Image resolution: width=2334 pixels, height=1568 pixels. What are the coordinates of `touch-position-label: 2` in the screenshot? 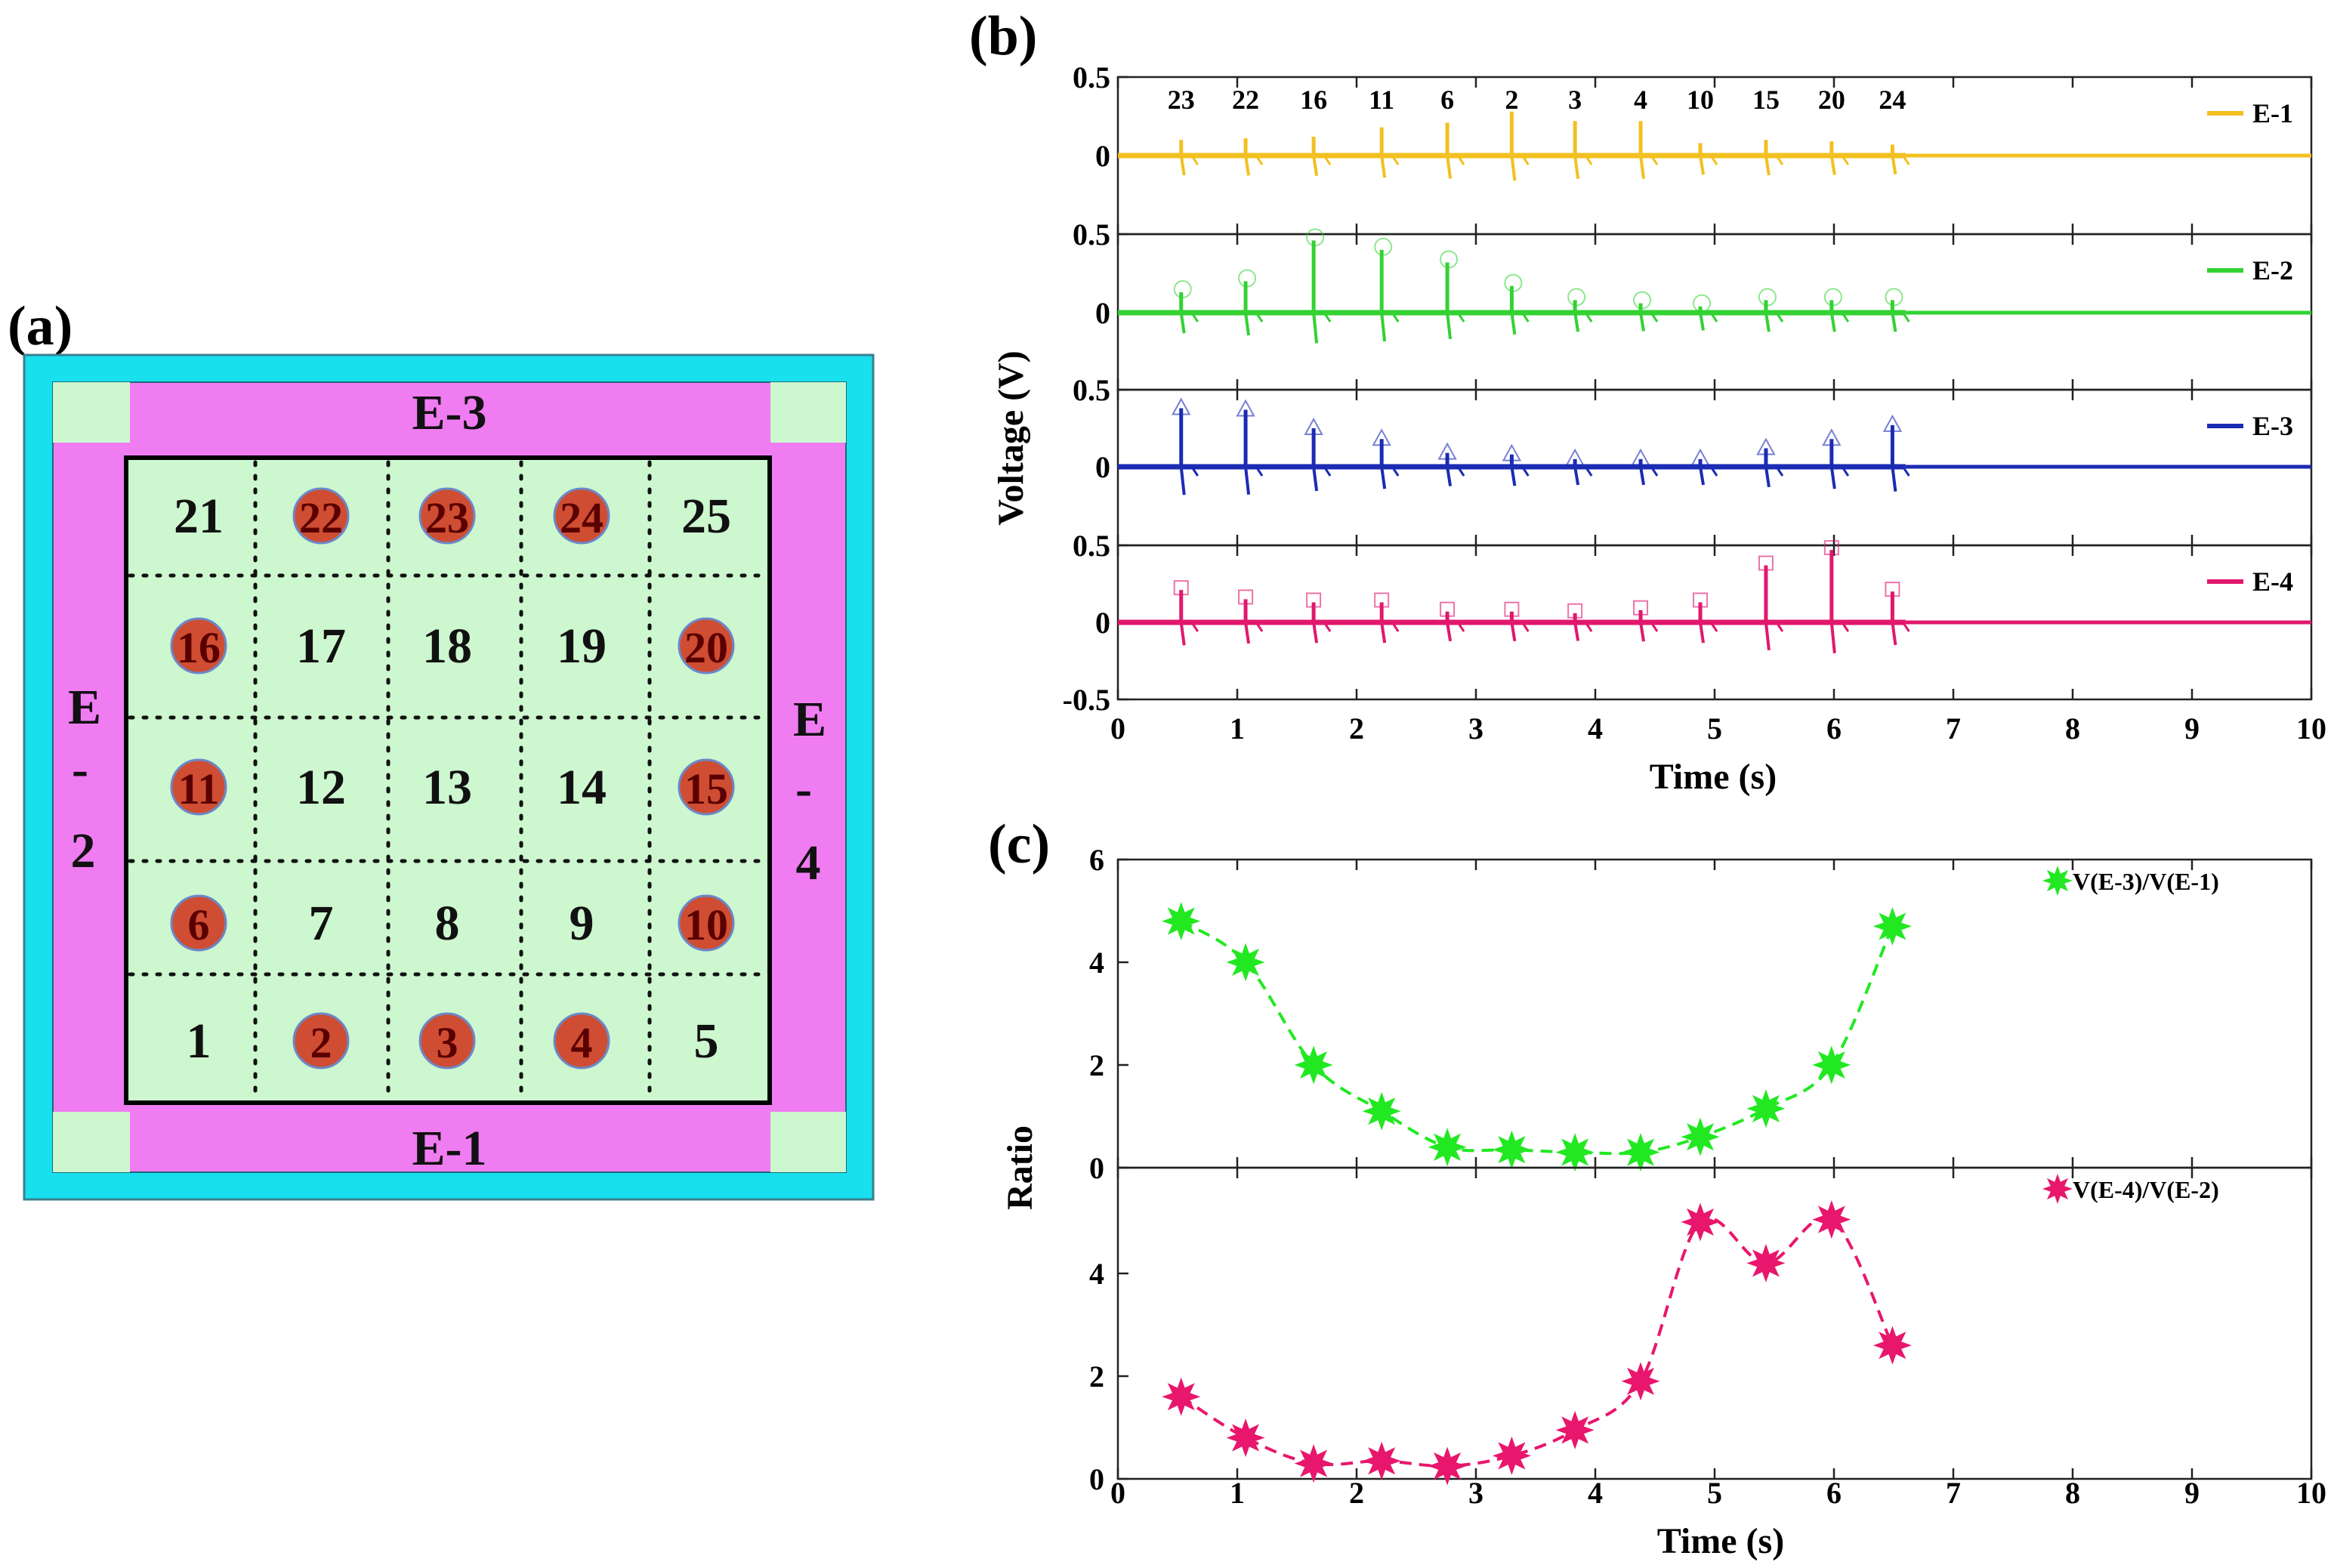 It's located at (1512, 100).